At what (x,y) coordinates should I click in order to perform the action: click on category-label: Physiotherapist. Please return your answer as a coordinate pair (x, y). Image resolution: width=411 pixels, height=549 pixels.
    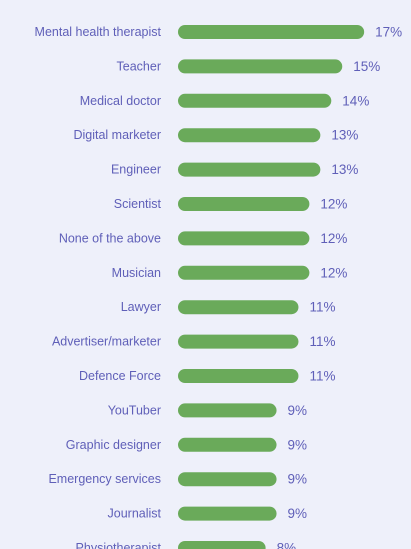
    Looking at the image, I should click on (119, 545).